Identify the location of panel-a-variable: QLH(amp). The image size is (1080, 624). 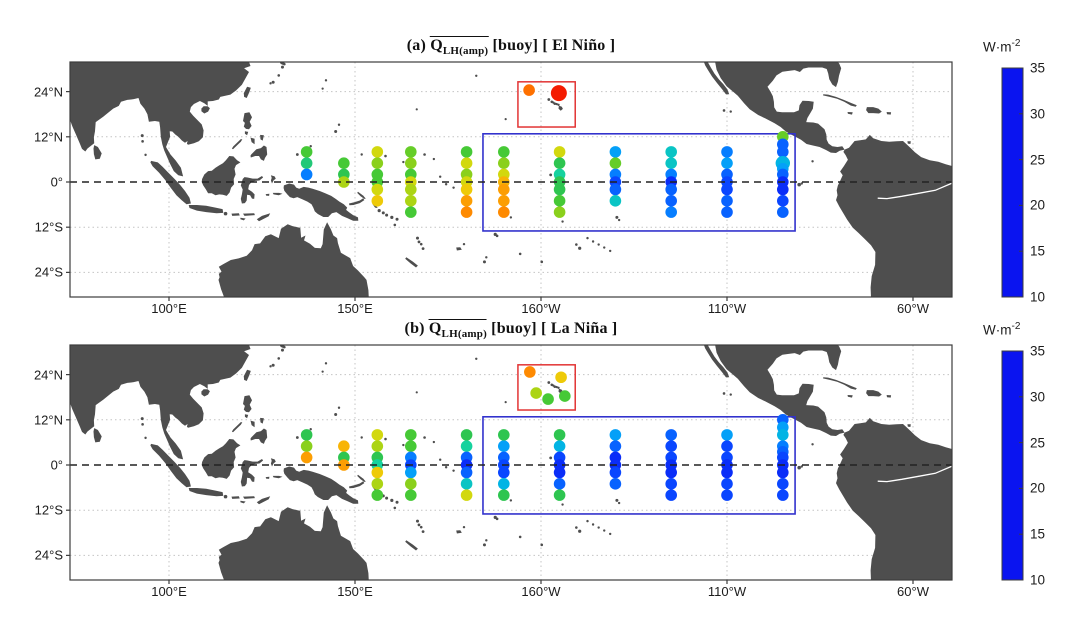
(459, 47).